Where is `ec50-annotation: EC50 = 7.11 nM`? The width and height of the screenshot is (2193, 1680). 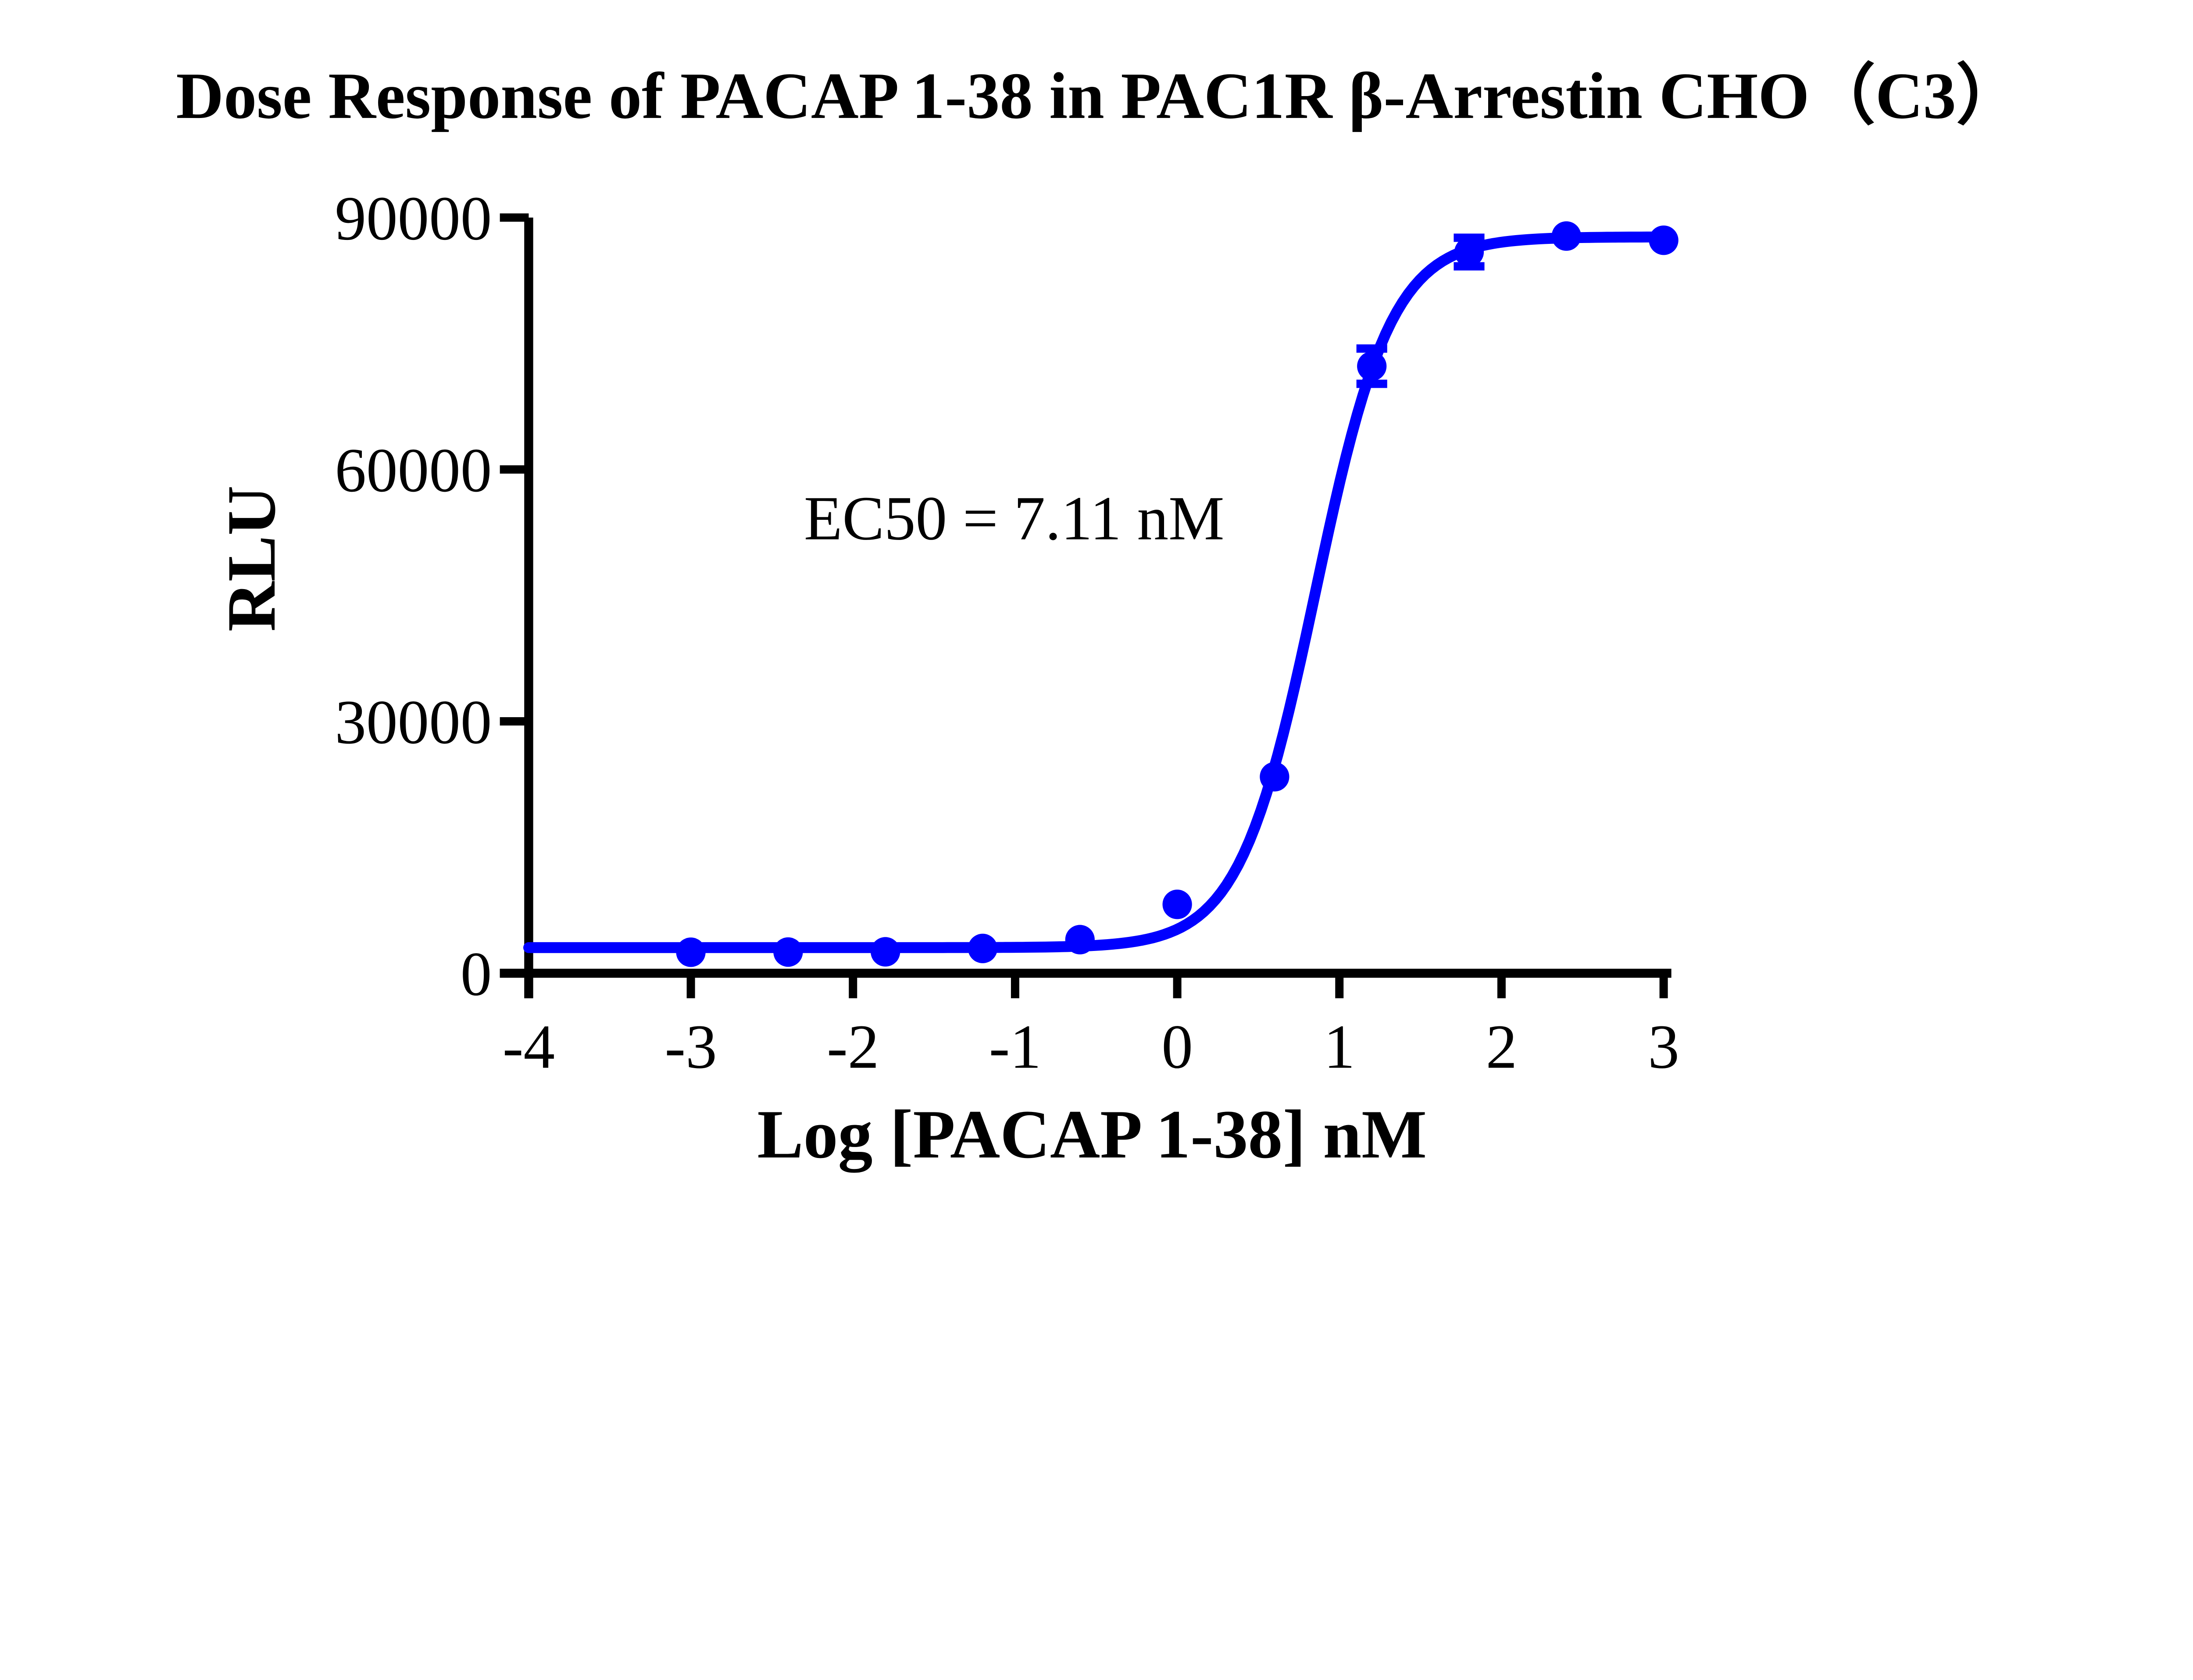
ec50-annotation: EC50 = 7.11 nM is located at coordinates (1014, 518).